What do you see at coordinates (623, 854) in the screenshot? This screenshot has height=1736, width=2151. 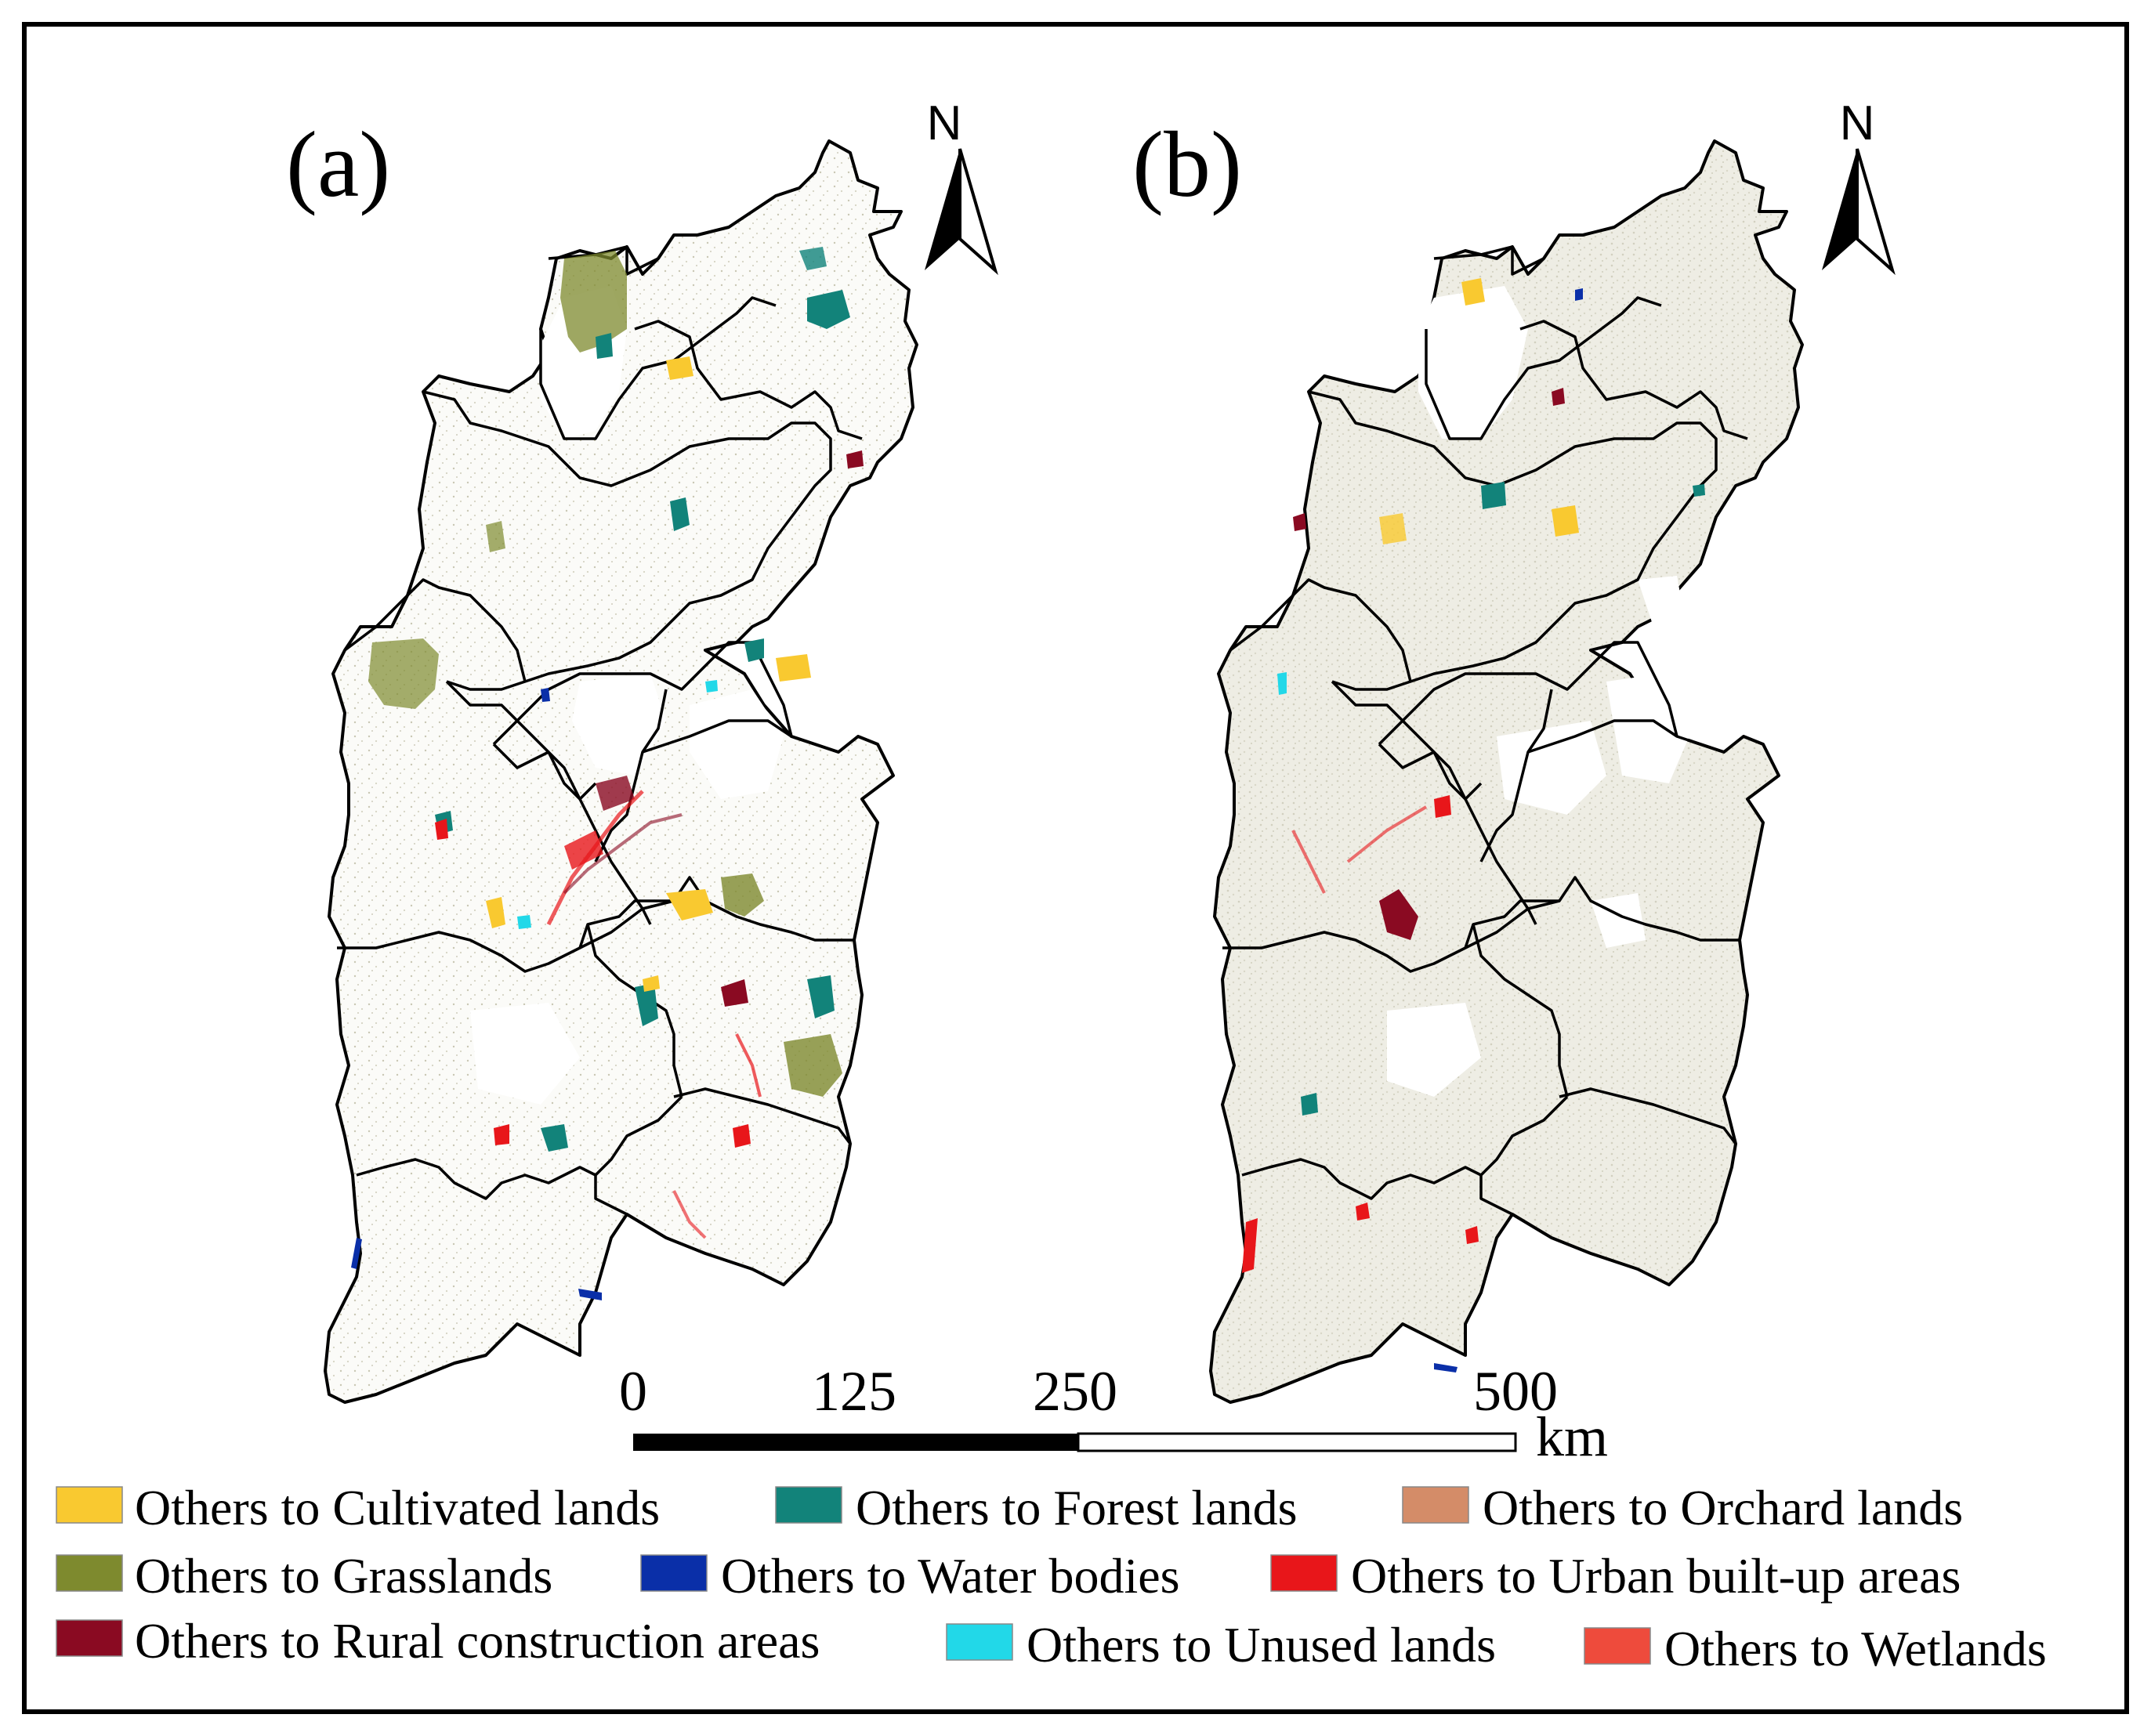 I see `rural-line` at bounding box center [623, 854].